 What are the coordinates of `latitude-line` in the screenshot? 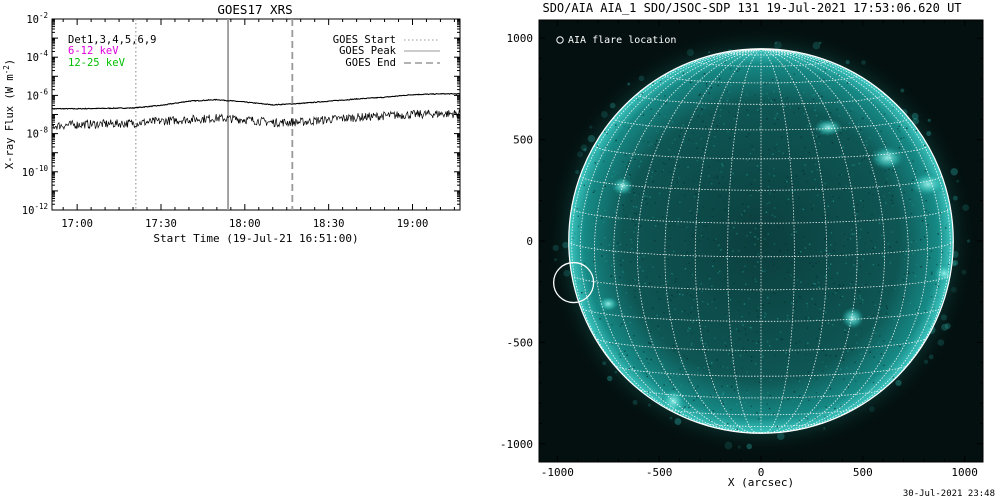 It's located at (761, 393).